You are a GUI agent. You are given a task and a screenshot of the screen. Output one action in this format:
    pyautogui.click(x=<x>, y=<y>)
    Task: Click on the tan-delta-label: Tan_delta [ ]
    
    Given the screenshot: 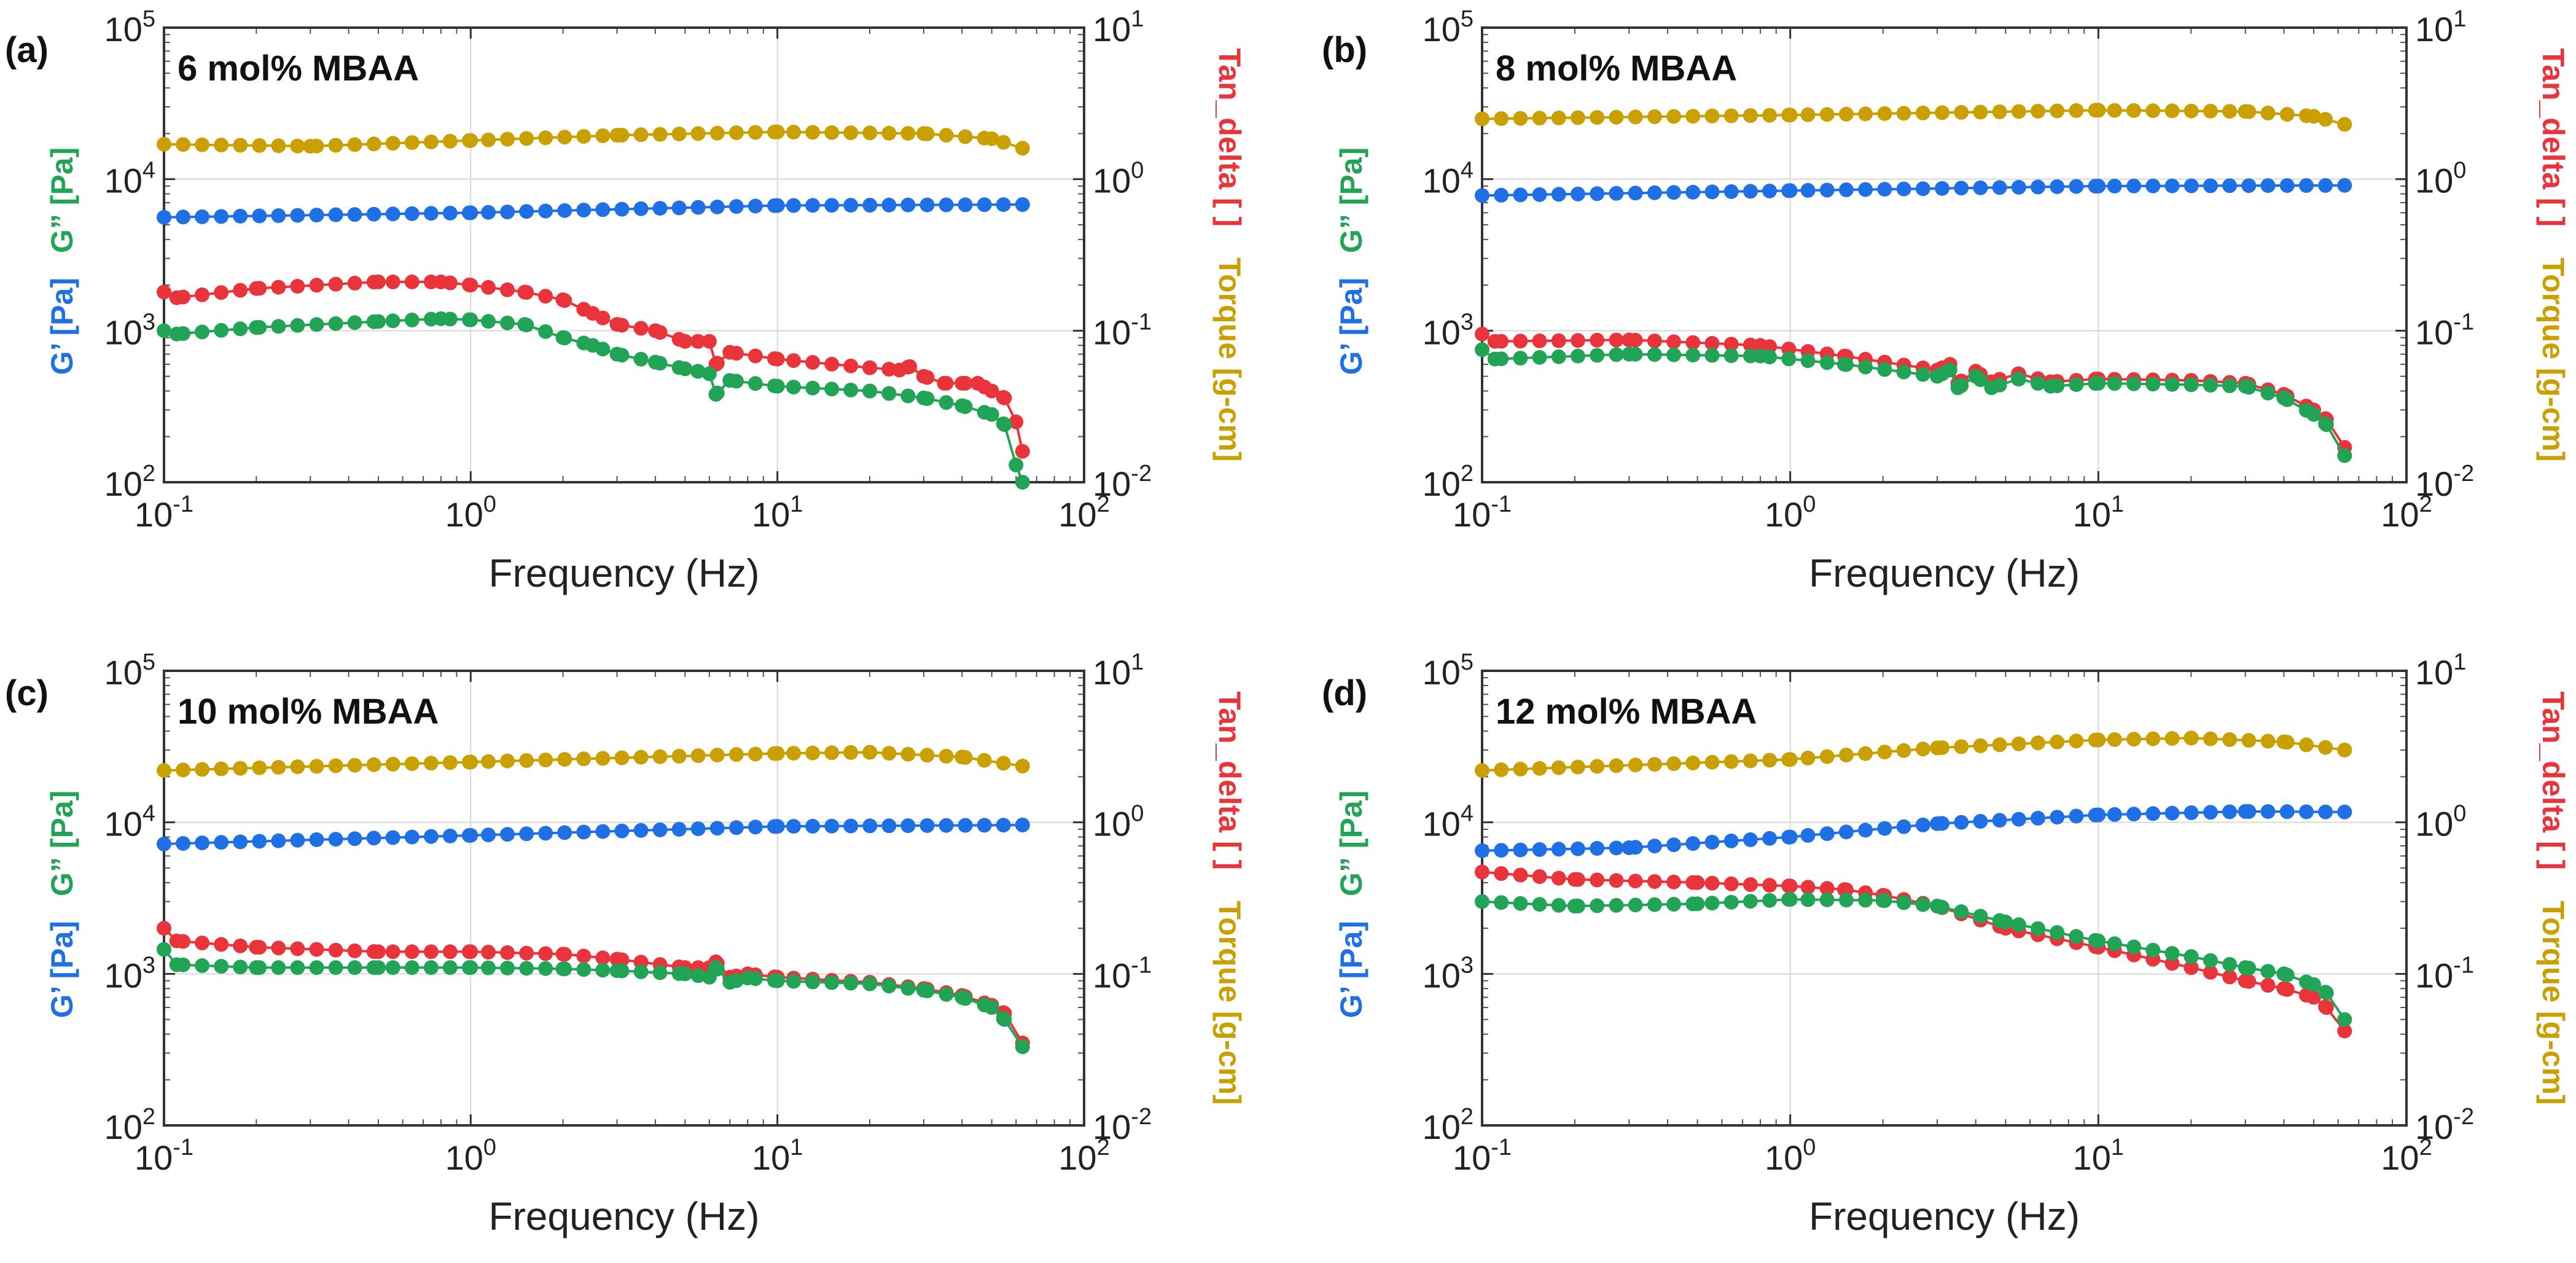 What is the action you would take?
    pyautogui.click(x=1229, y=780)
    